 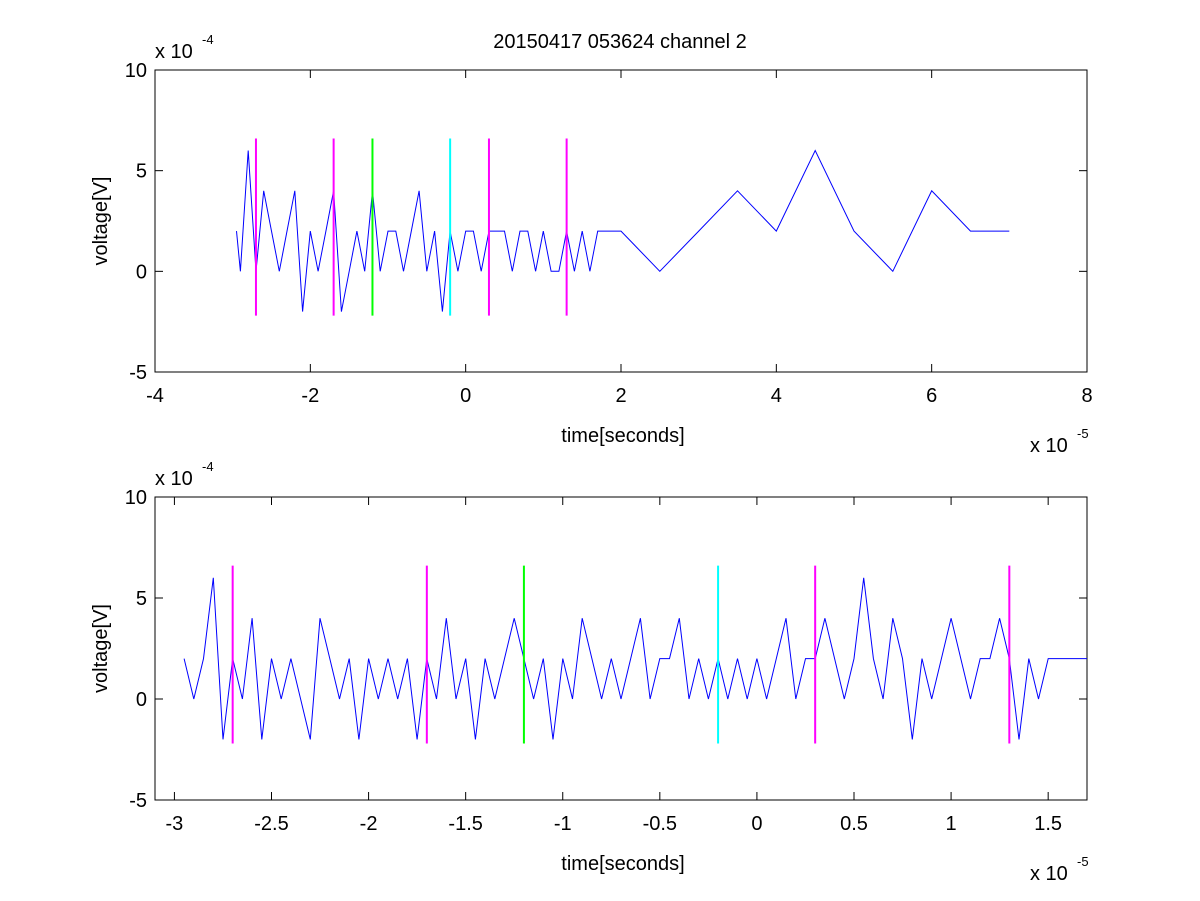 I want to click on x-tick-label: -2.5, so click(x=271, y=824).